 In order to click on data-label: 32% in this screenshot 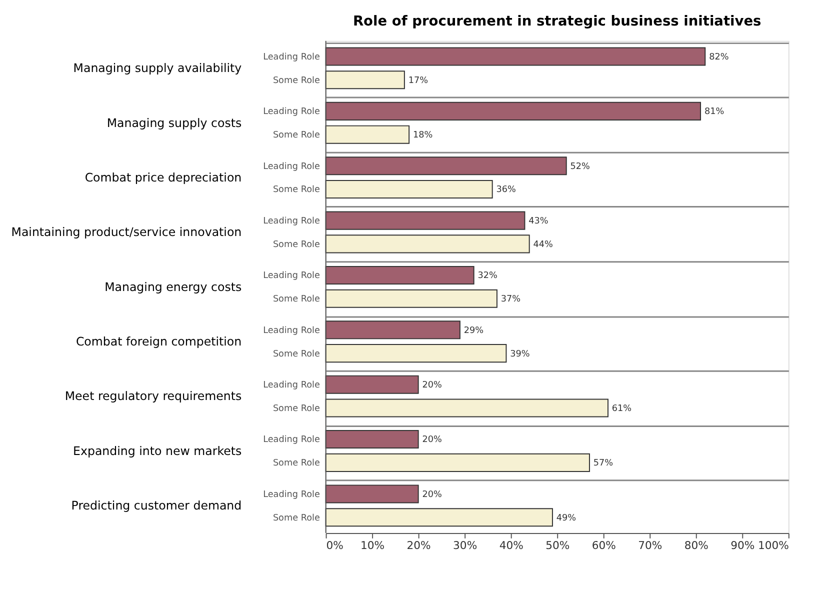, I will do `click(488, 276)`.